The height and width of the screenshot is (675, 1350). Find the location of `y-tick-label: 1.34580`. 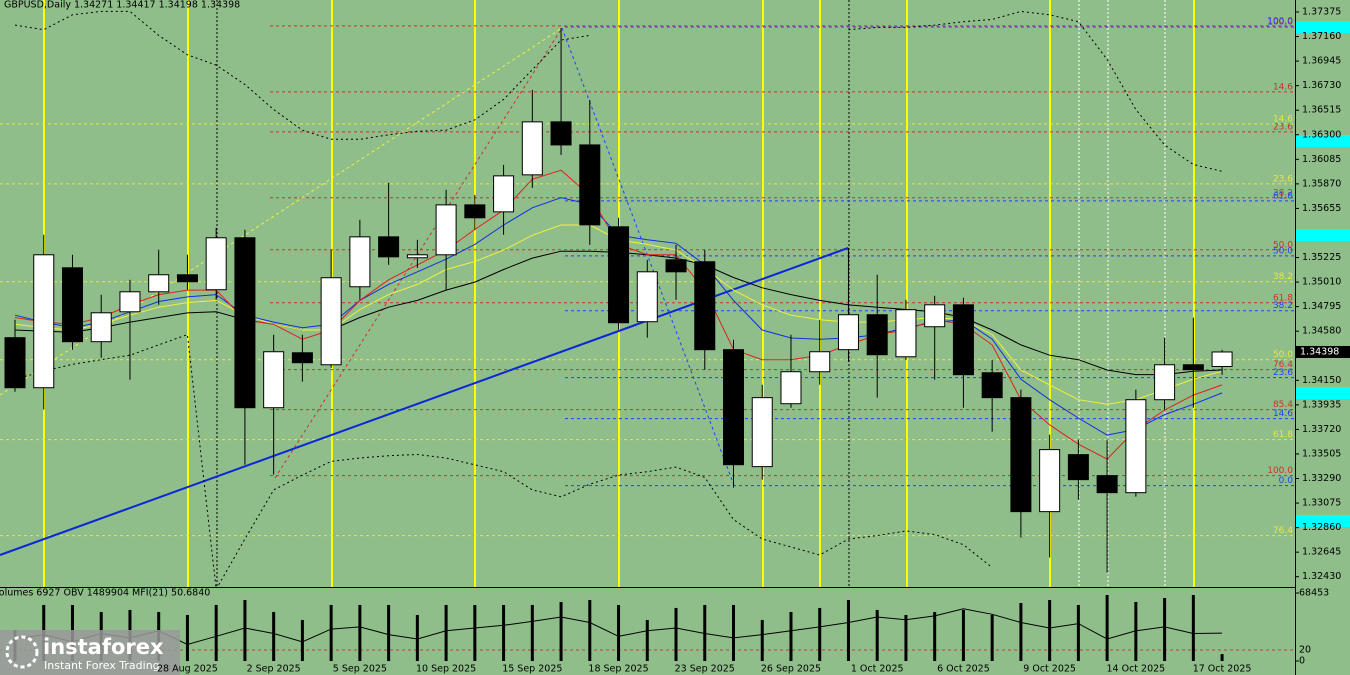

y-tick-label: 1.34580 is located at coordinates (1321, 331).